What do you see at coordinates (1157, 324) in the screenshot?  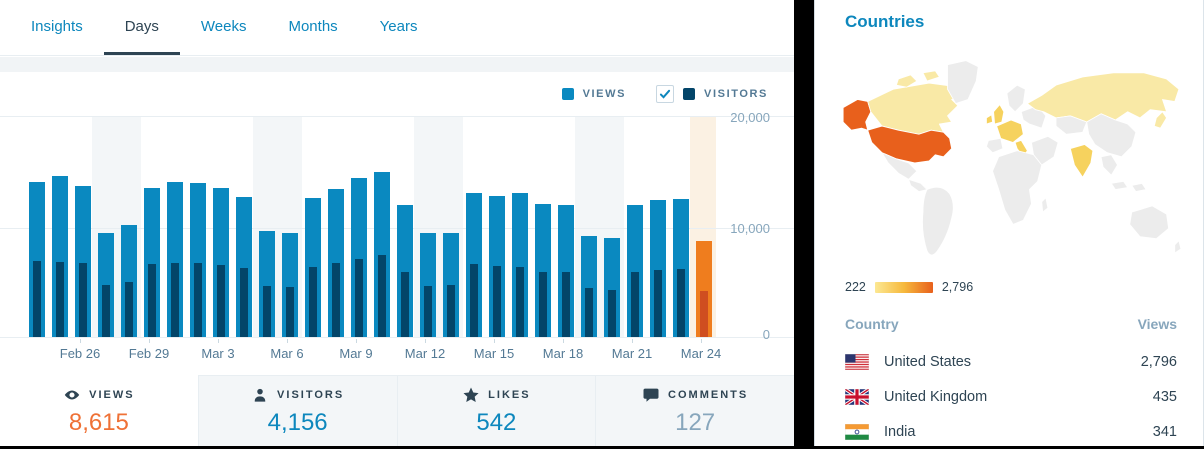 I see `header-views: Views` at bounding box center [1157, 324].